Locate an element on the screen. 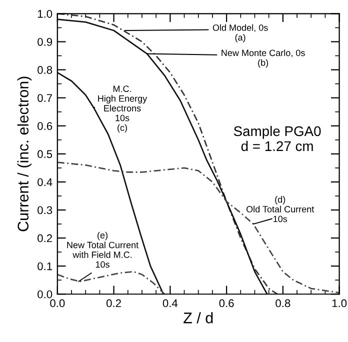 The height and width of the screenshot is (342, 348). y-axis-title: Current / (inc. electron) is located at coordinates (24, 154).